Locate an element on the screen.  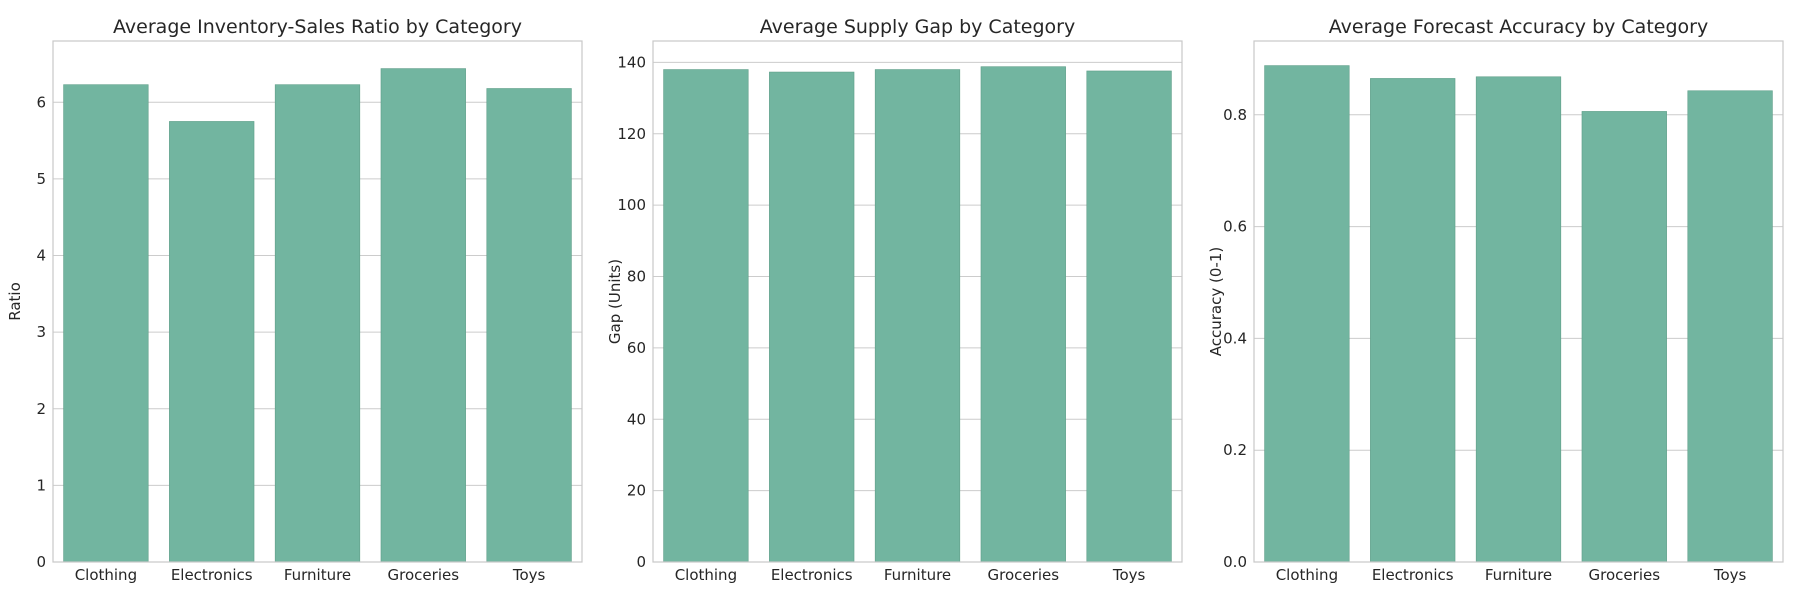
y-axis-label: Ratio is located at coordinates (15, 301).